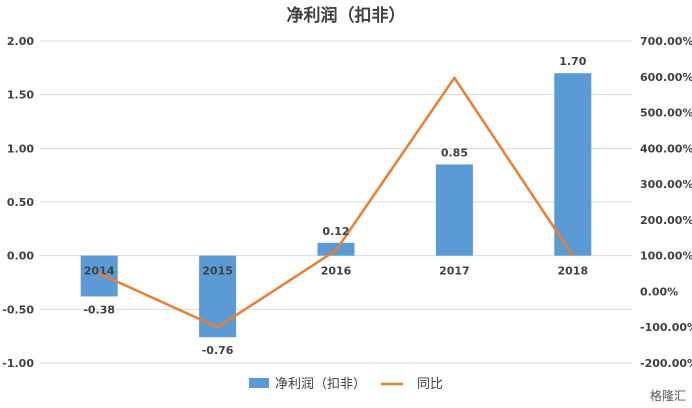 This screenshot has height=408, width=692. Describe the element at coordinates (666, 184) in the screenshot. I see `right-axis-tick-label: 300.00%` at that location.